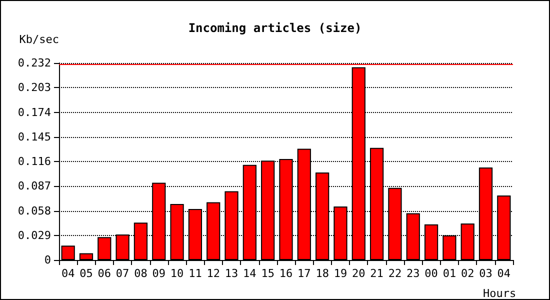 Image resolution: width=550 pixels, height=300 pixels. Describe the element at coordinates (231, 273) in the screenshot. I see `x-tick-label: 13` at that location.